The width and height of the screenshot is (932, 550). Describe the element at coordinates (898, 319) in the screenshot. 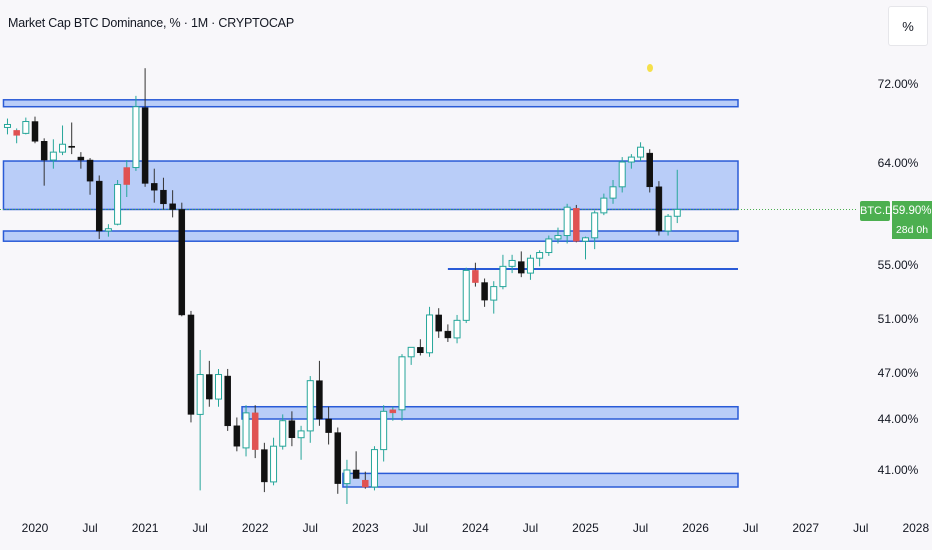

I see `y-tick-label: 51.00%` at that location.